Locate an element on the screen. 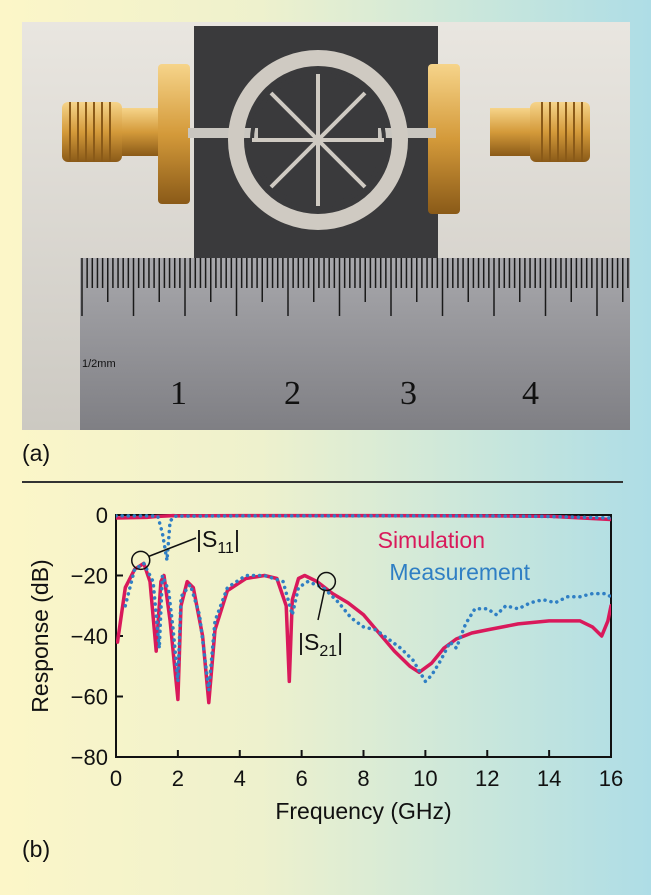 The height and width of the screenshot is (895, 651). ruler-unit-label: 1/2mm is located at coordinates (99, 364).